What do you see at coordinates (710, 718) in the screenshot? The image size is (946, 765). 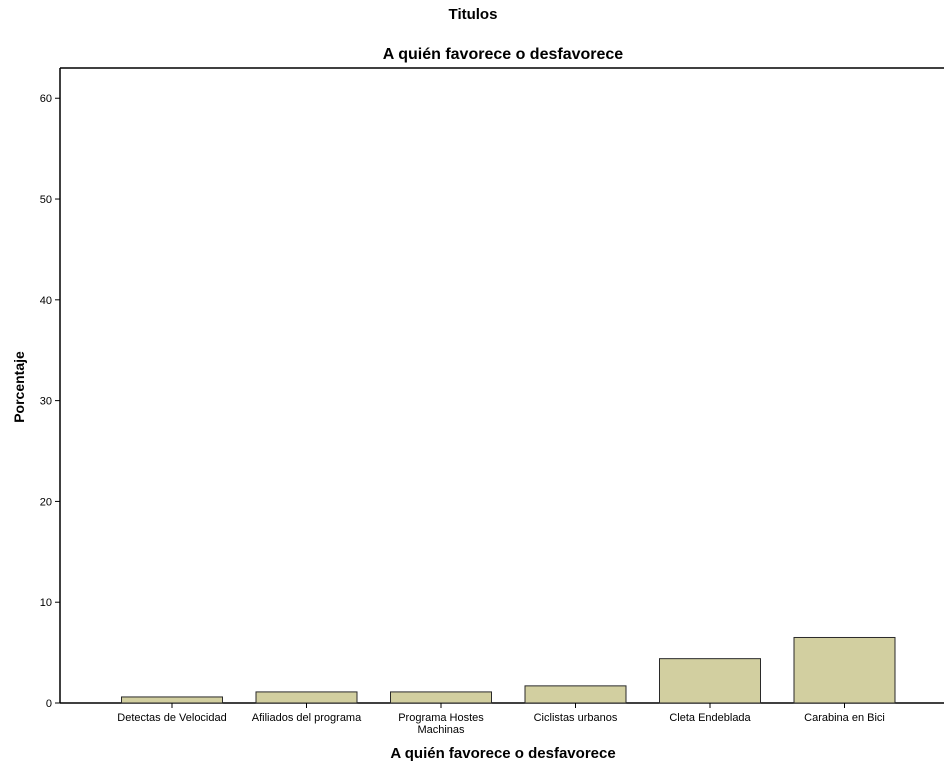 I see `x-tick-label: Cleta Endeblada` at bounding box center [710, 718].